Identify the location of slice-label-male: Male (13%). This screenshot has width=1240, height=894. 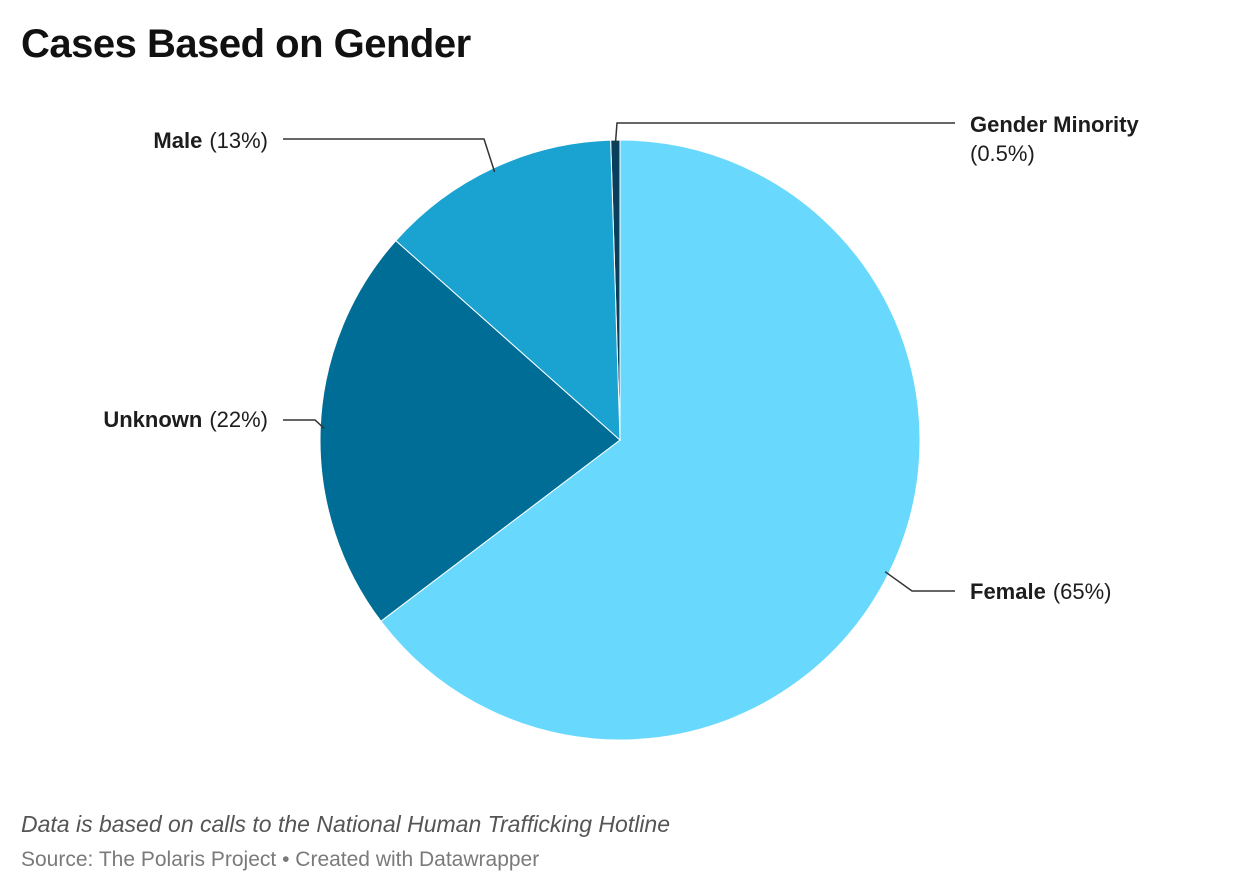
(210, 140).